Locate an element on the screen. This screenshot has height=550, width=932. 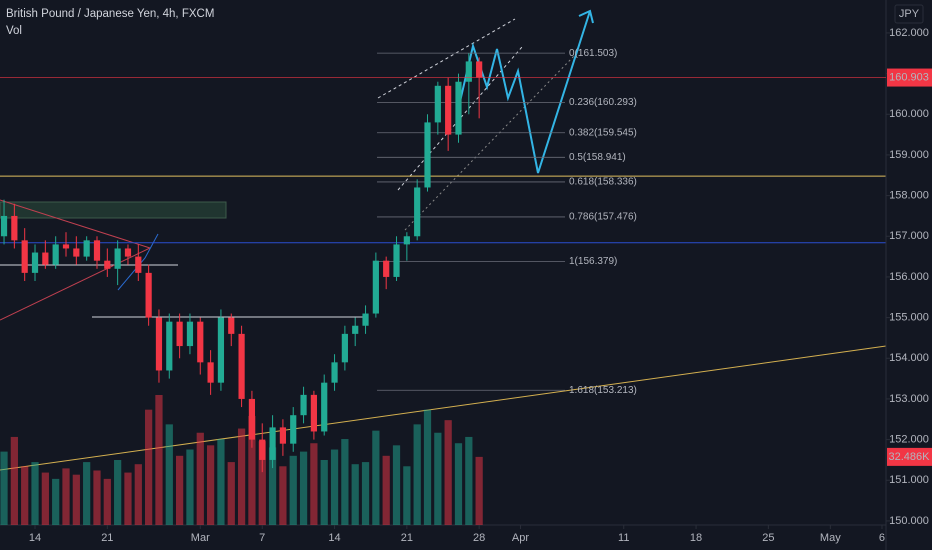
fib-label: 1(156.379) is located at coordinates (593, 261).